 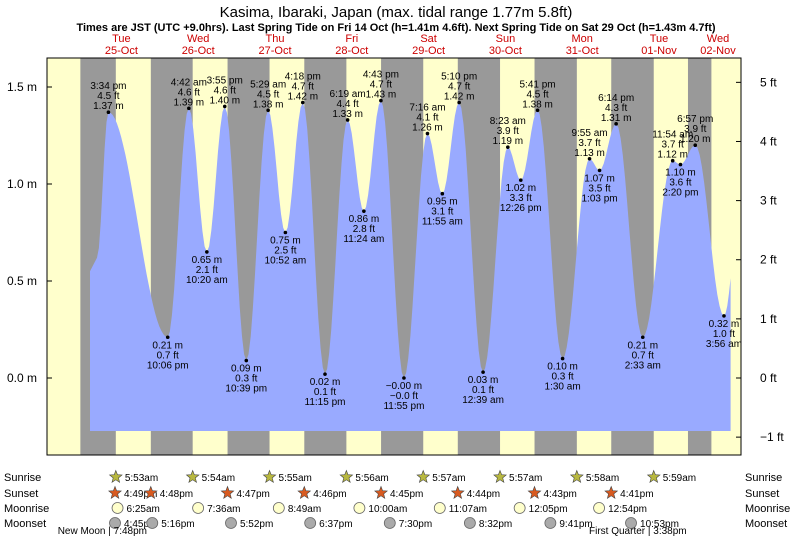 I want to click on right-axis-tick-label: −1 ft, so click(x=772, y=437).